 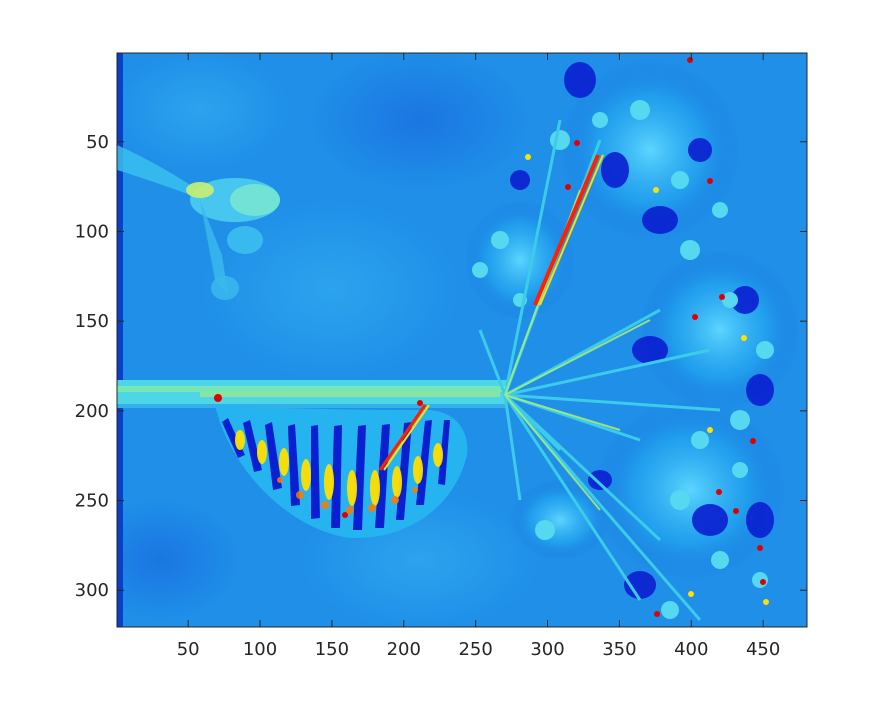 I want to click on x-tick-label: 350, so click(x=619, y=649).